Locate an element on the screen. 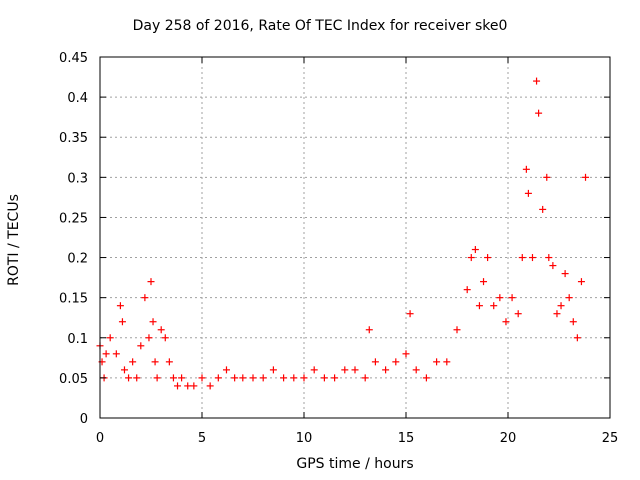  y-tick-label: 0.35 is located at coordinates (73, 138).